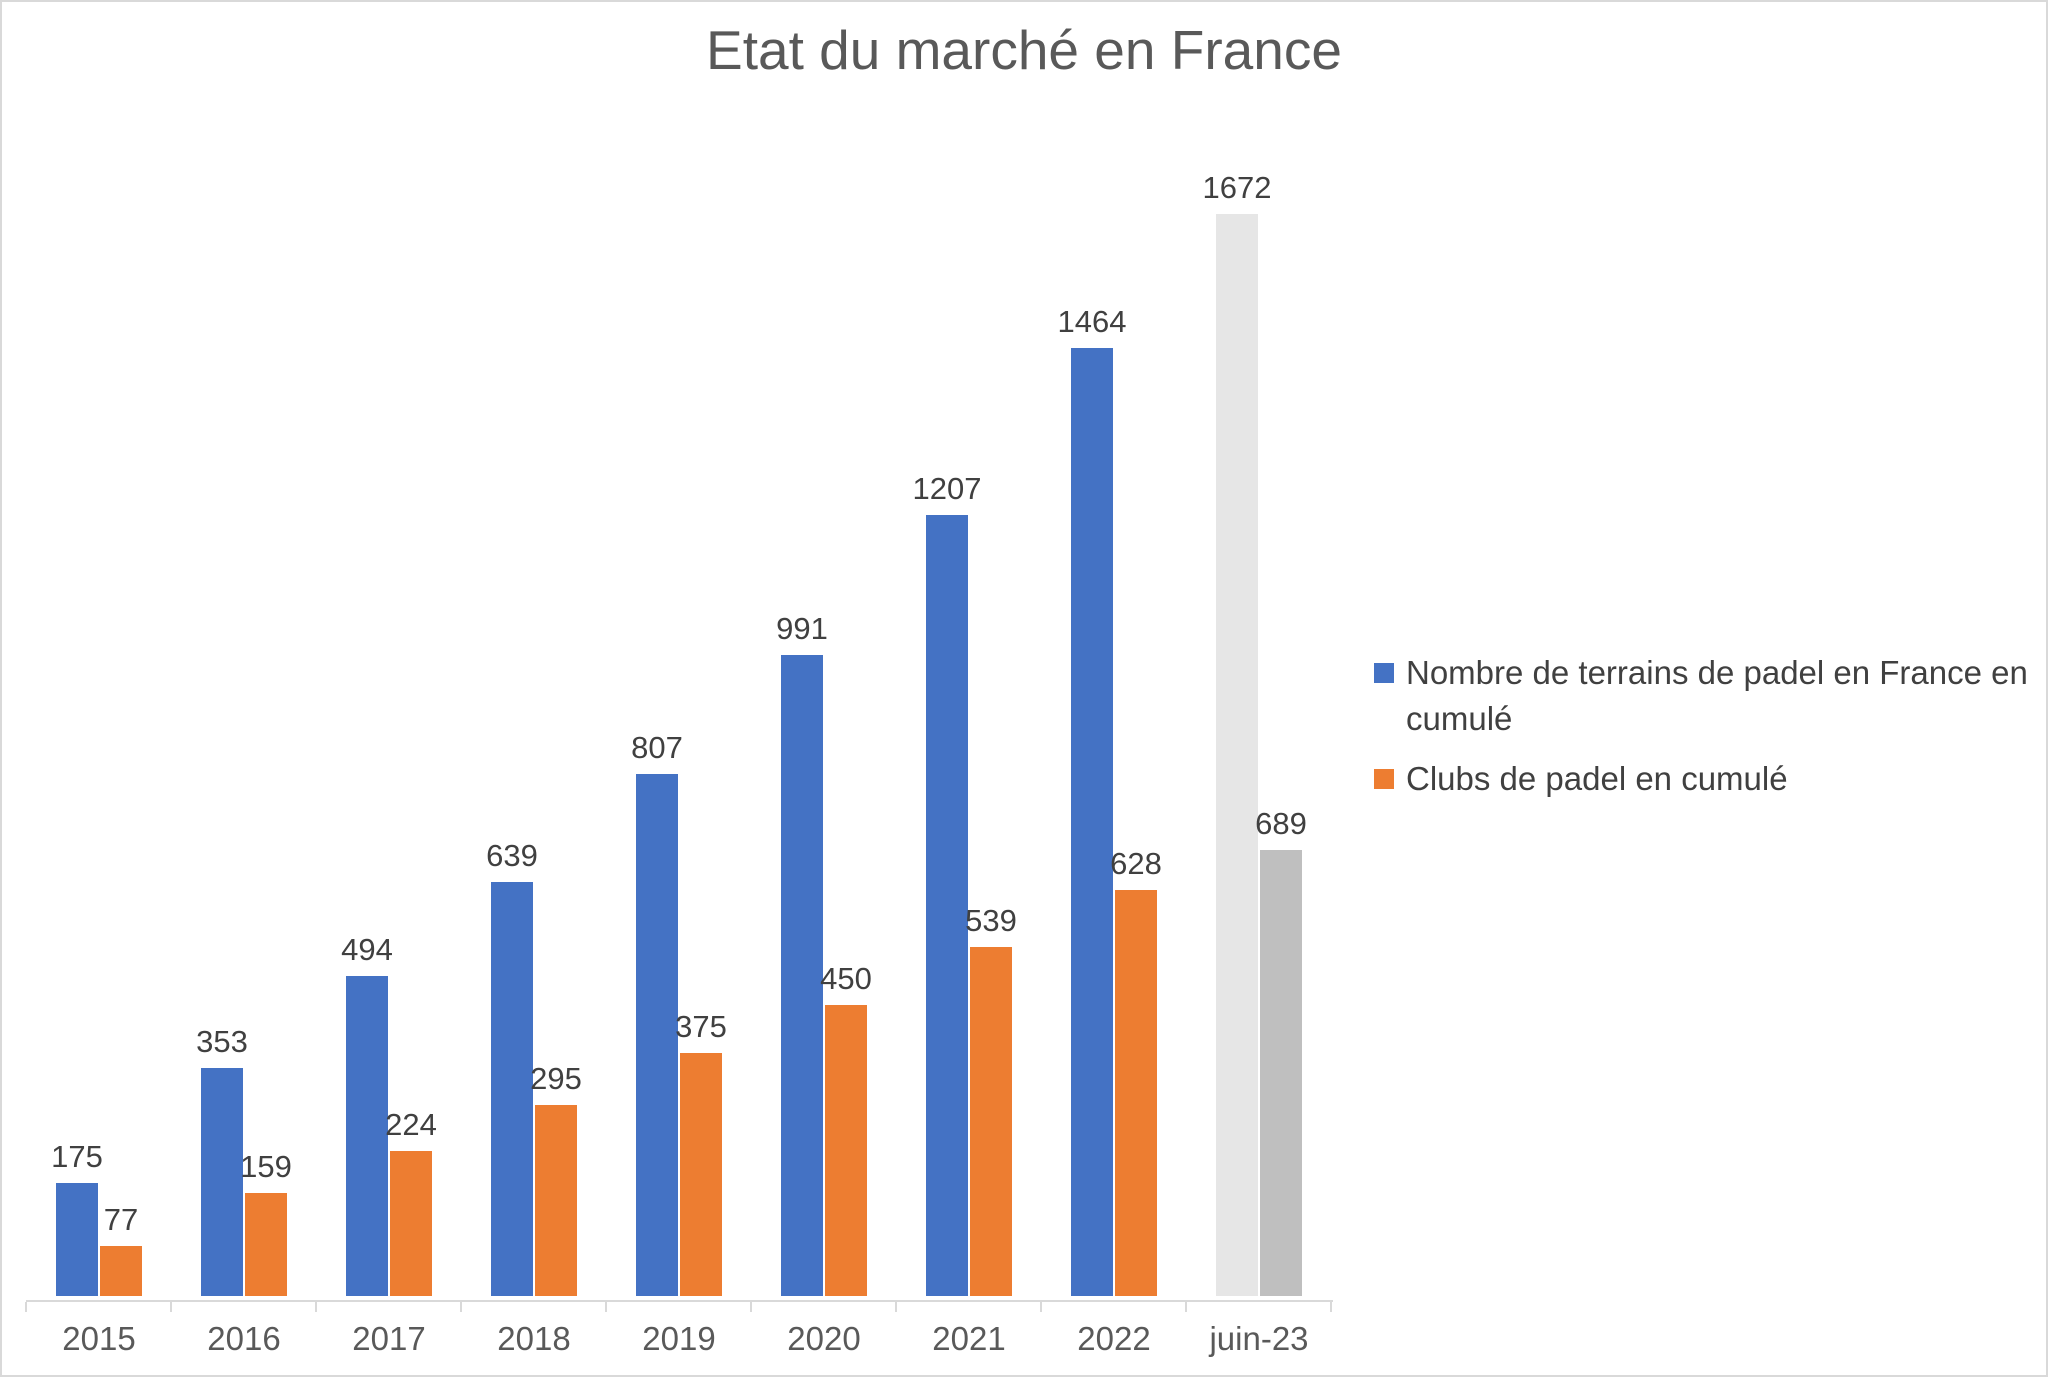  I want to click on bar-terrains-2016, so click(222, 1182).